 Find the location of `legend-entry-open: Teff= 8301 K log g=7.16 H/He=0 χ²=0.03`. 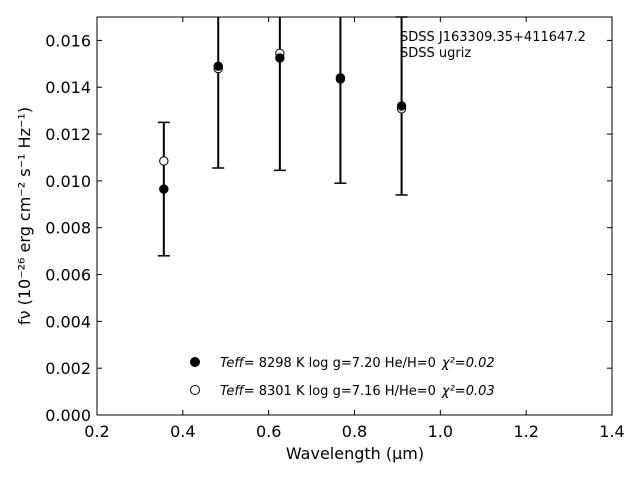

legend-entry-open: Teff= 8301 K log g=7.16 H/He=0 χ²=0.03 is located at coordinates (342, 391).